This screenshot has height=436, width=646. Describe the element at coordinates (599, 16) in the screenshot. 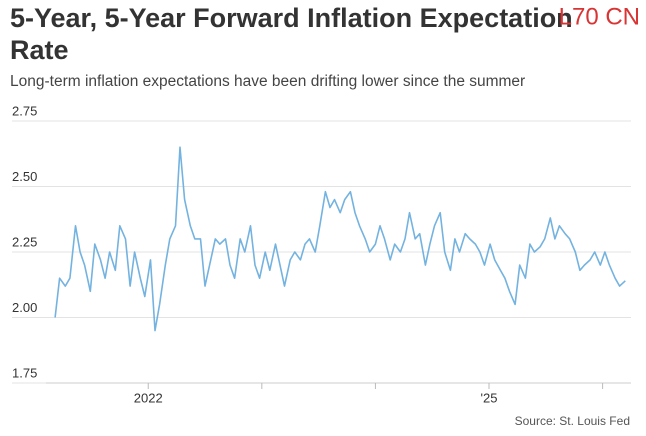

I see `watermark: L70 CN` at that location.